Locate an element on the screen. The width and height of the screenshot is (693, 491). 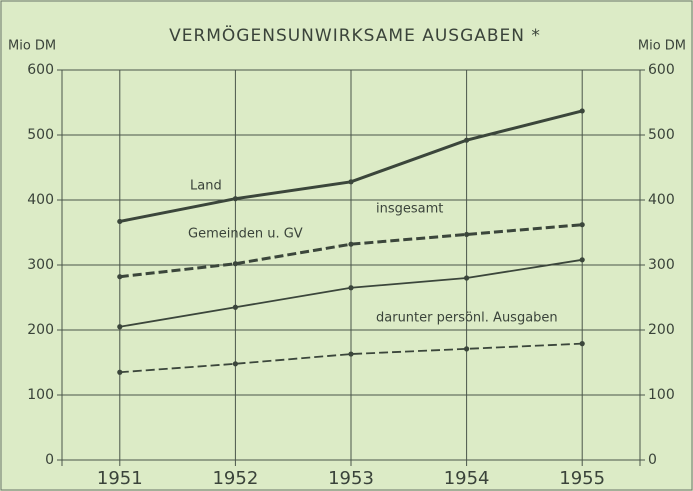
x-tick-label: 1954 is located at coordinates (467, 478).